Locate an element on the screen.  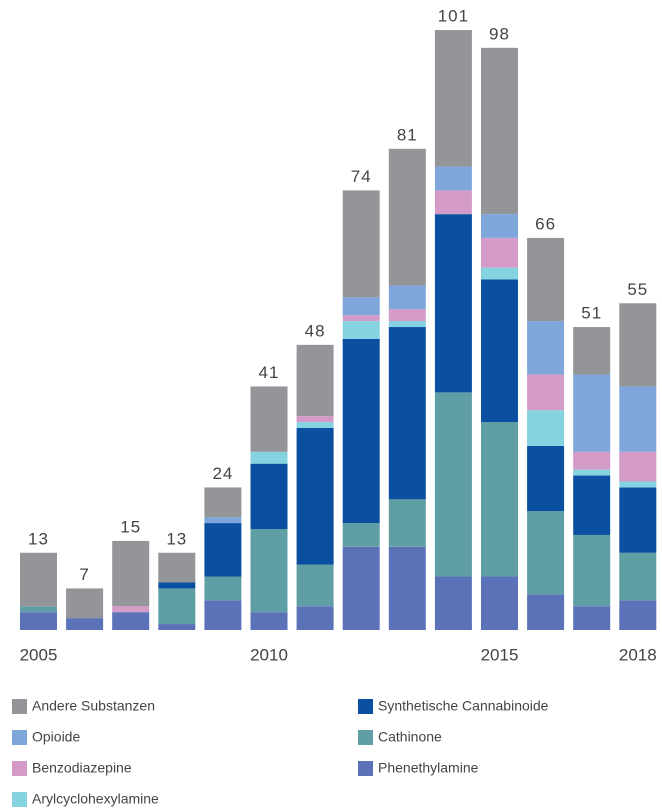
legend-label: Opioide is located at coordinates (56, 737).